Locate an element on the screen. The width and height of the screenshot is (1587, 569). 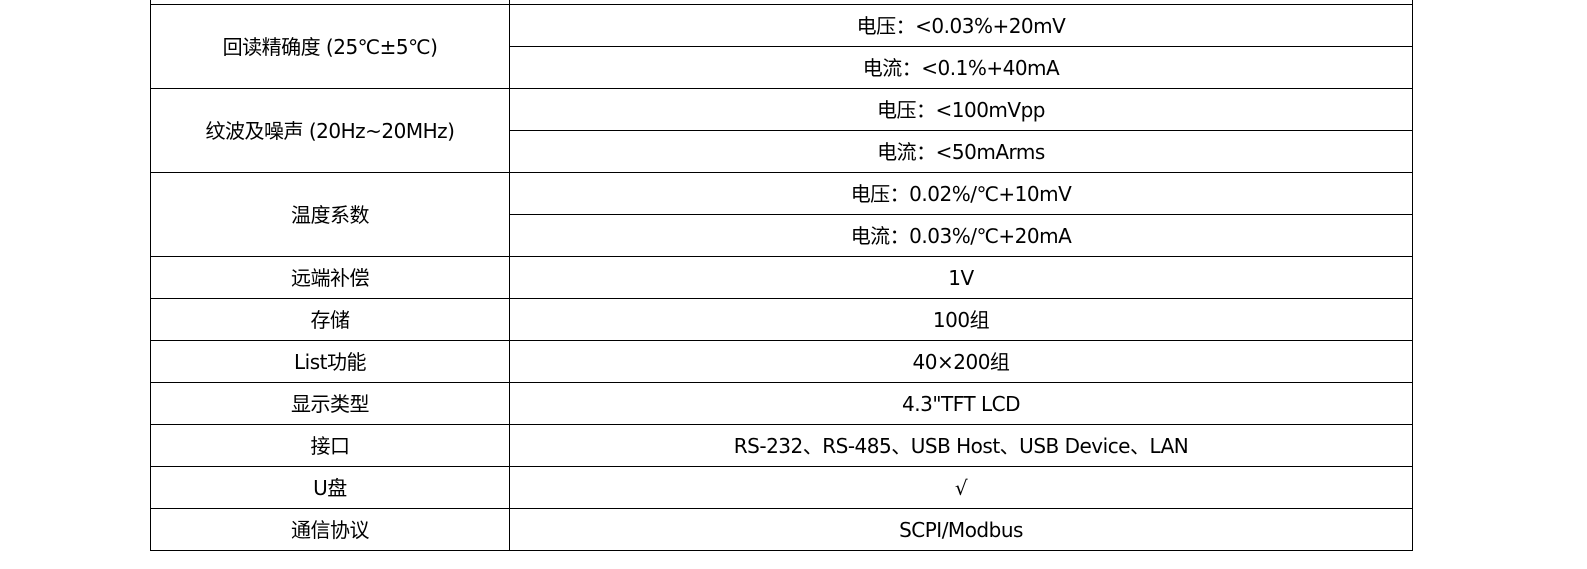
table-row: 通信协议 SCPI/Modbus is located at coordinates (781, 529).